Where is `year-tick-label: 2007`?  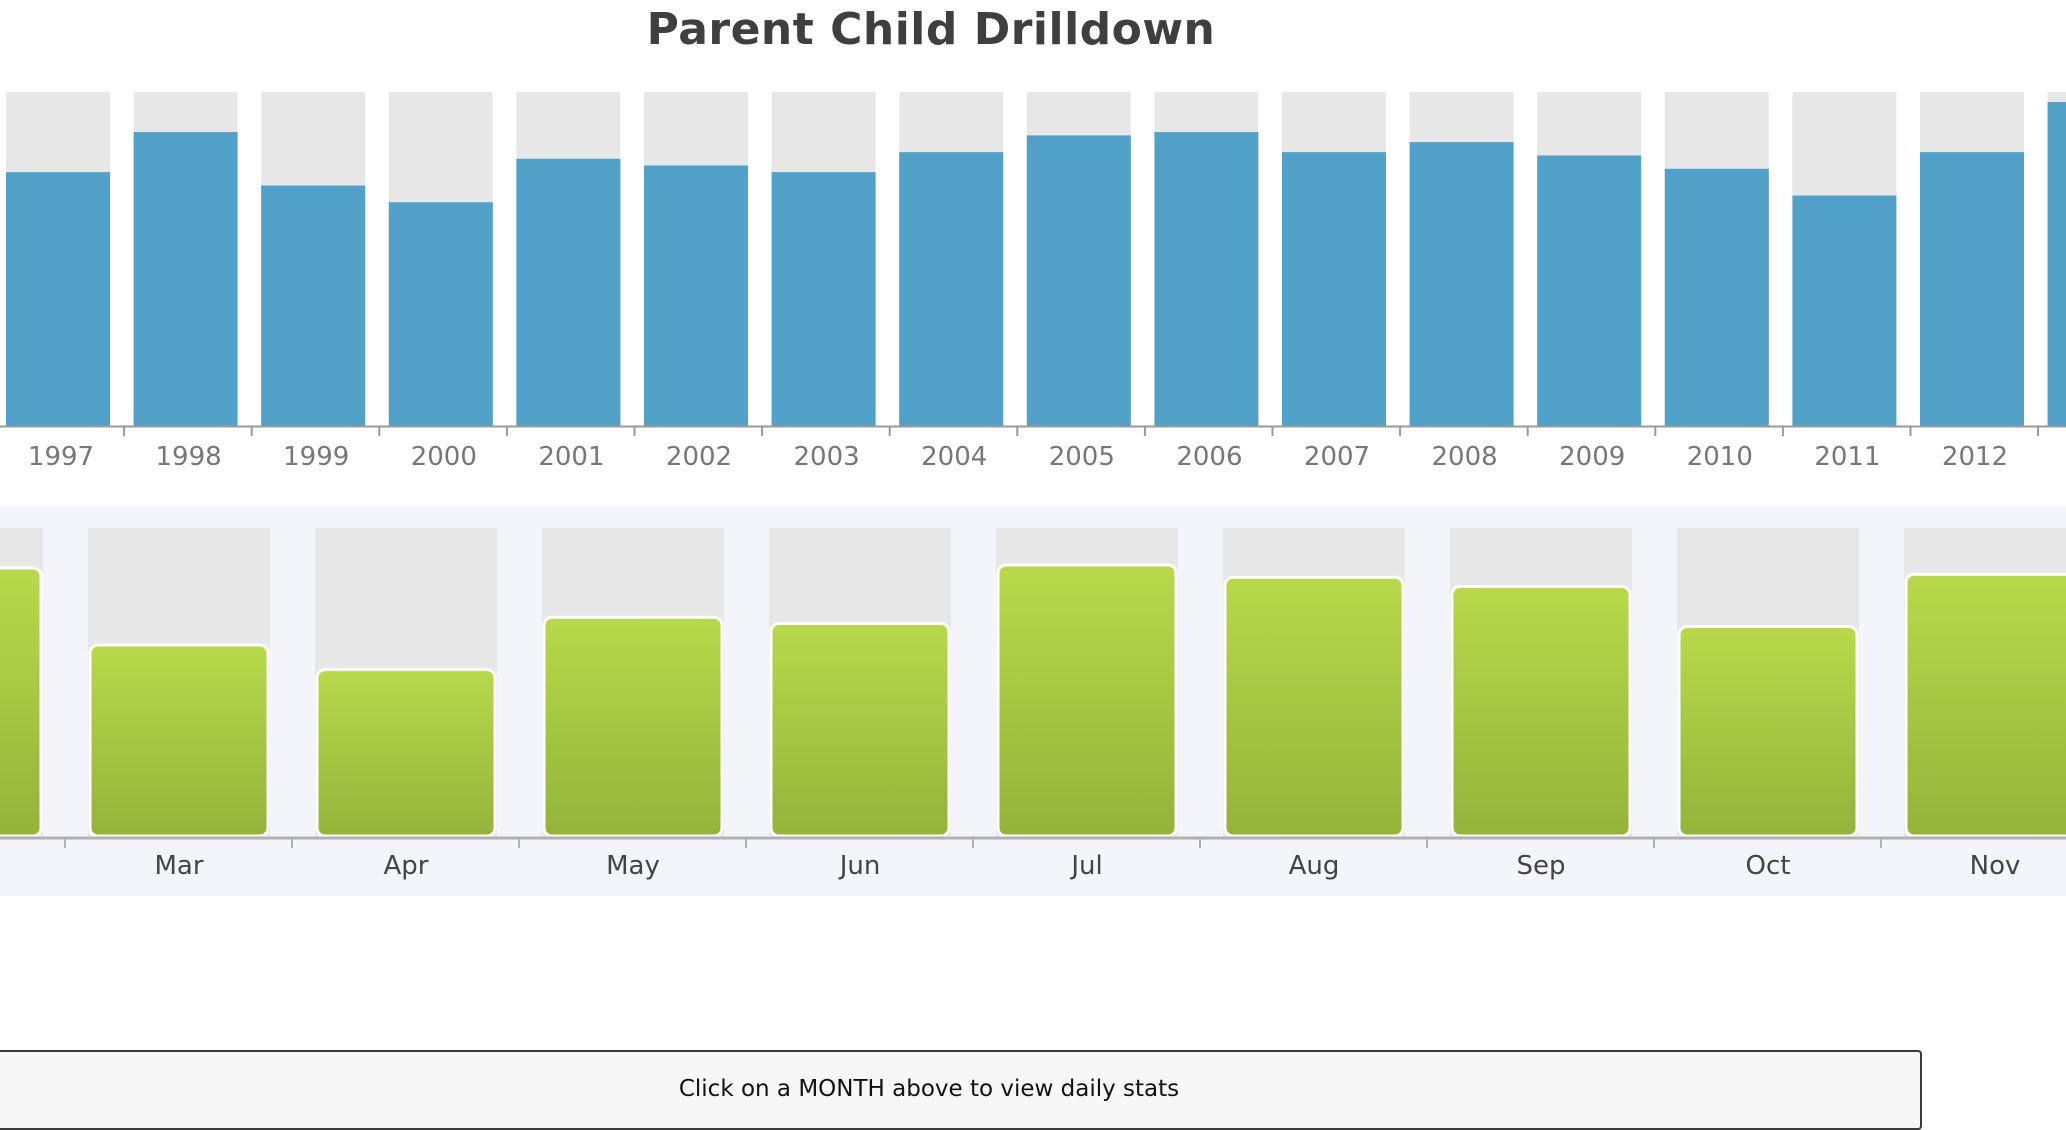 year-tick-label: 2007 is located at coordinates (1337, 457).